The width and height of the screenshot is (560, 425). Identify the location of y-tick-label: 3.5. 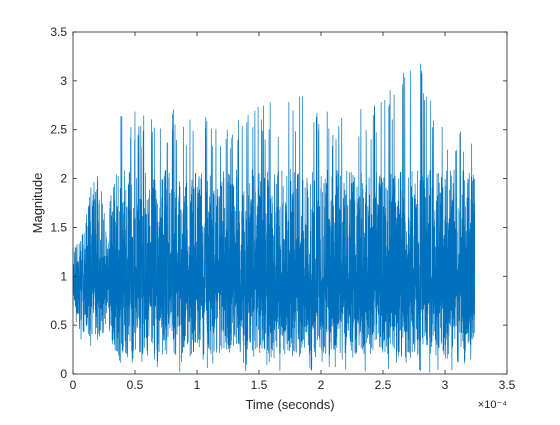
(58, 32).